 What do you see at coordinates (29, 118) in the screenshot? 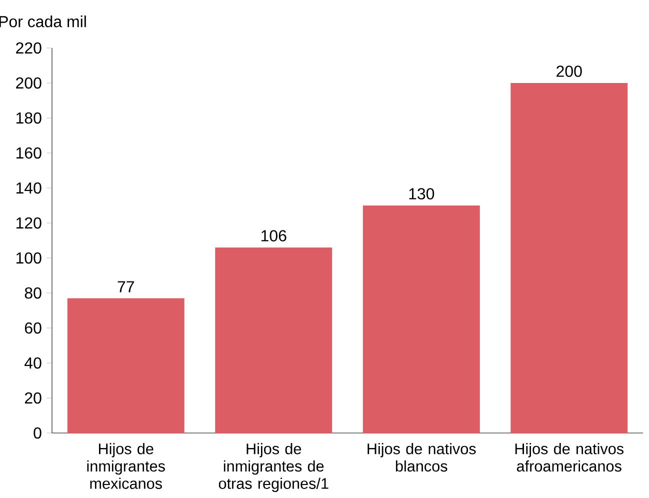
I see `y-tick-label: 180` at bounding box center [29, 118].